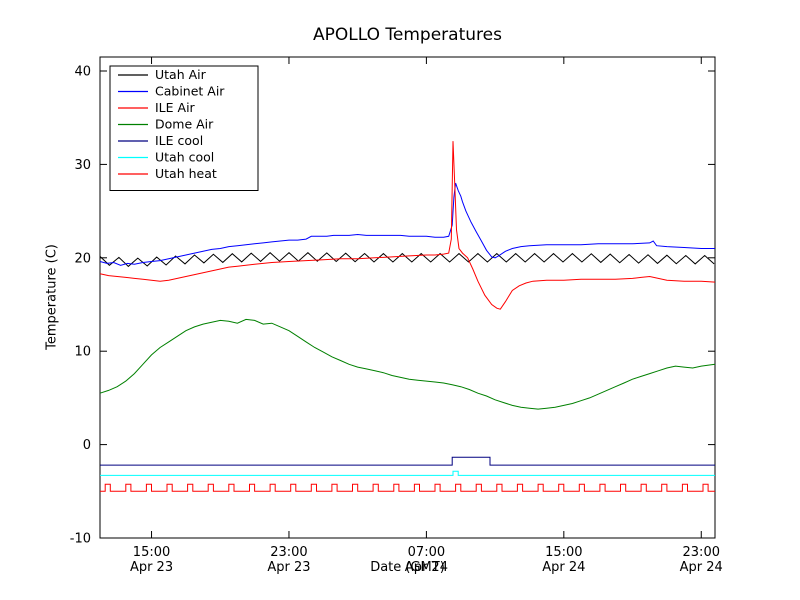 The width and height of the screenshot is (800, 600). I want to click on series-line-dome-air, so click(407, 364).